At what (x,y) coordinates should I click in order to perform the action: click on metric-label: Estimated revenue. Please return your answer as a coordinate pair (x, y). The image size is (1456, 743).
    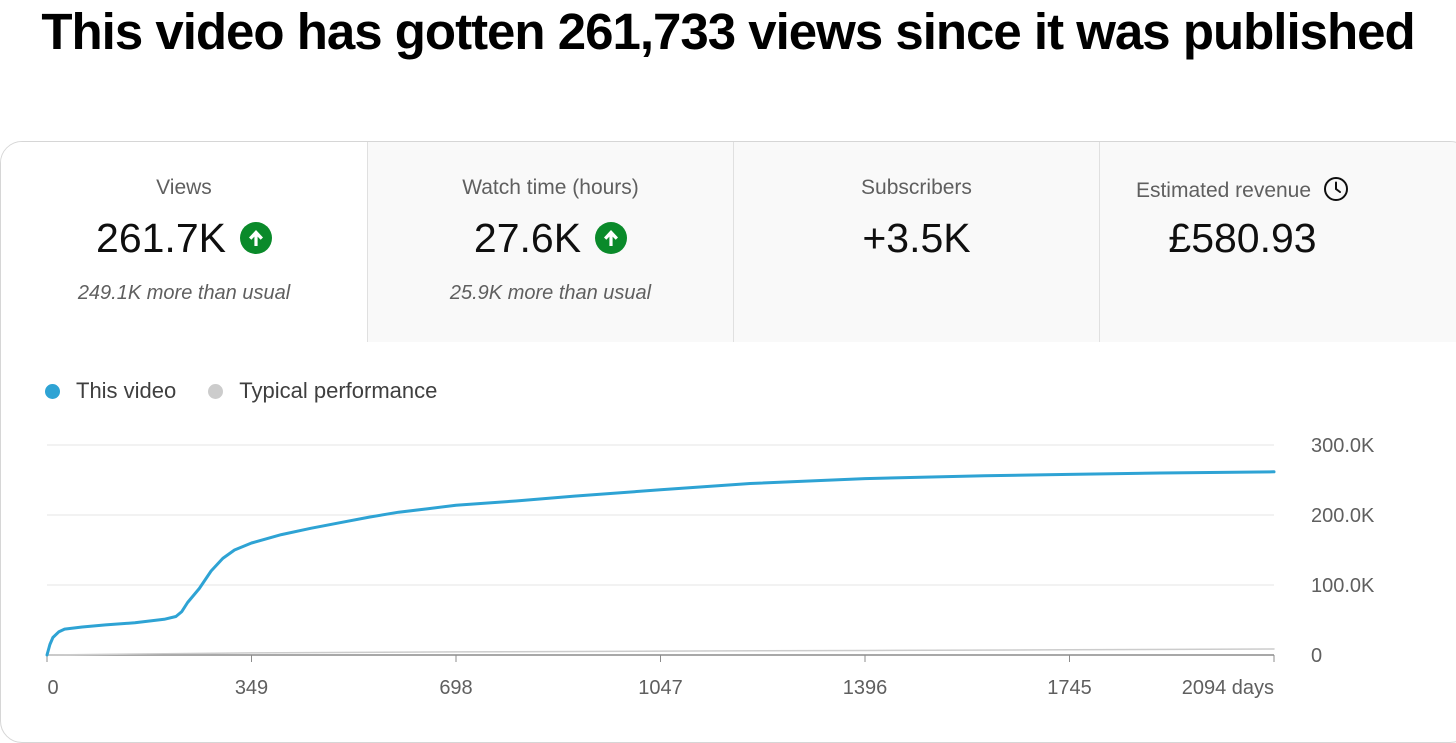
    Looking at the image, I should click on (1238, 189).